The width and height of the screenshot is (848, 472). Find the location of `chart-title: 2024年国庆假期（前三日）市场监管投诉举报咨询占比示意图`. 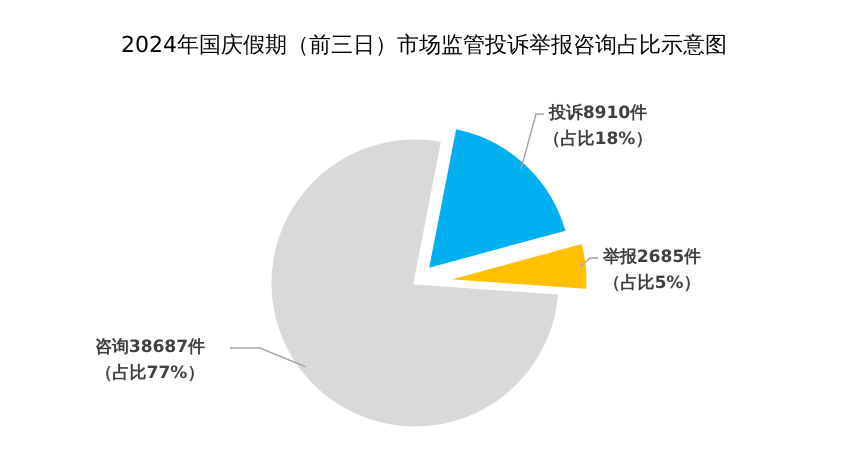

chart-title: 2024年国庆假期（前三日）市场监管投诉举报咨询占比示意图 is located at coordinates (424, 46).